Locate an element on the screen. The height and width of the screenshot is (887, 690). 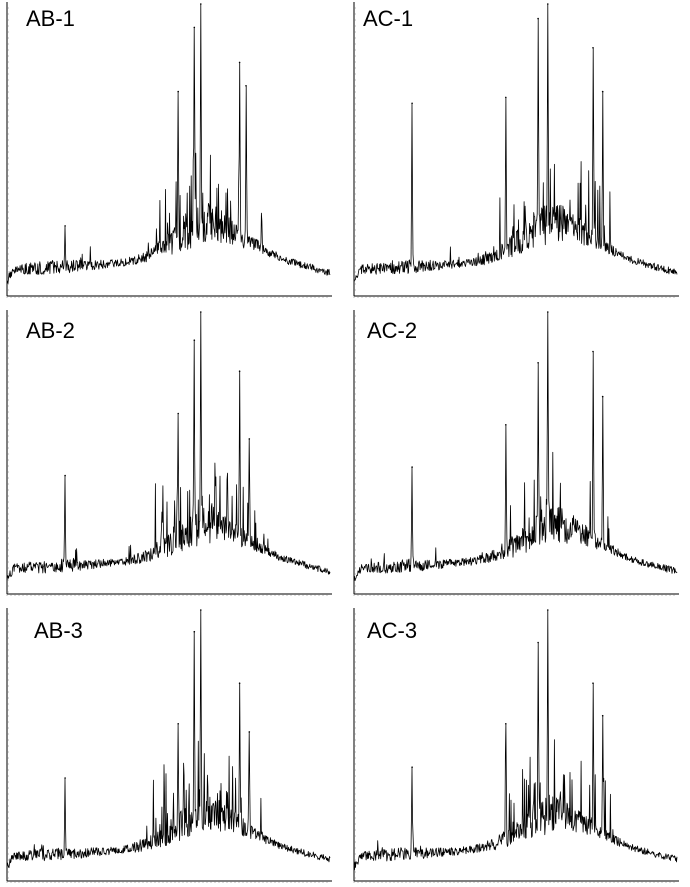
panel-label-ab-1: AB-1 is located at coordinates (50, 18).